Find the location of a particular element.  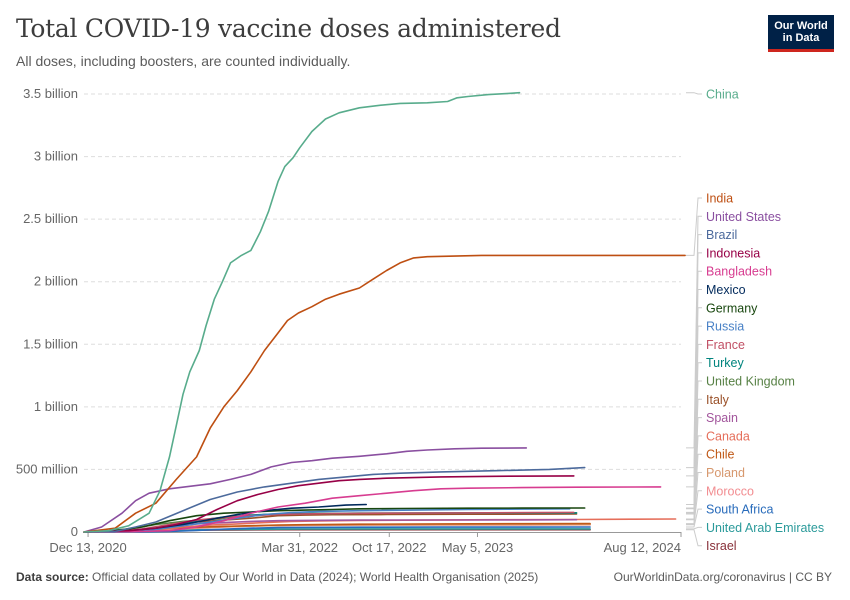

legend-label: Chile is located at coordinates (720, 455).